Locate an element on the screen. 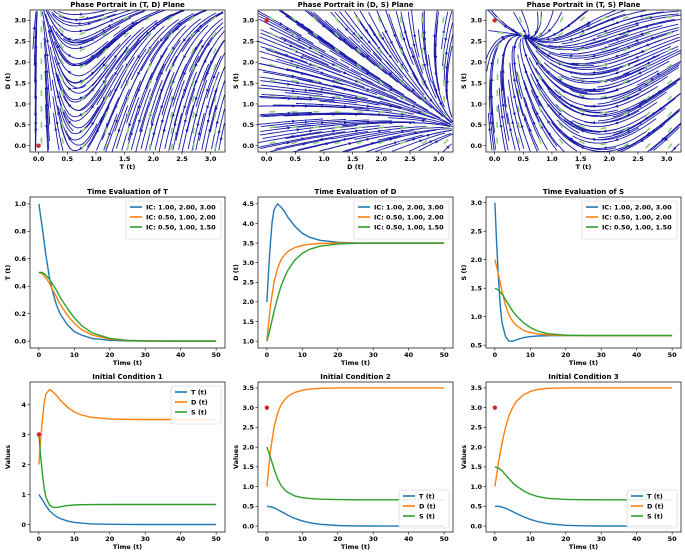 Image resolution: width=685 pixels, height=555 pixels. series-line-t is located at coordinates (127, 510).